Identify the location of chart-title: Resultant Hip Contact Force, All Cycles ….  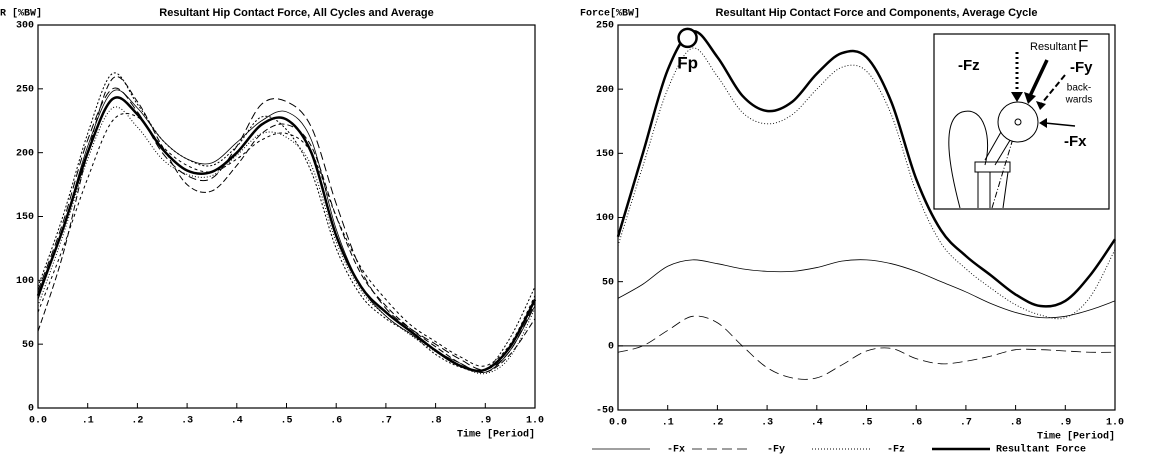
(296, 13).